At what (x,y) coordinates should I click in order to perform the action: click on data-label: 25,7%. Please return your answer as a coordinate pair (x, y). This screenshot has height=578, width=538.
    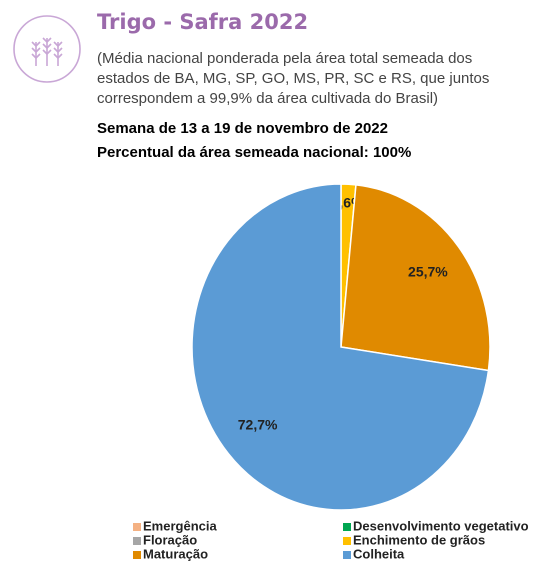
    Looking at the image, I should click on (428, 271).